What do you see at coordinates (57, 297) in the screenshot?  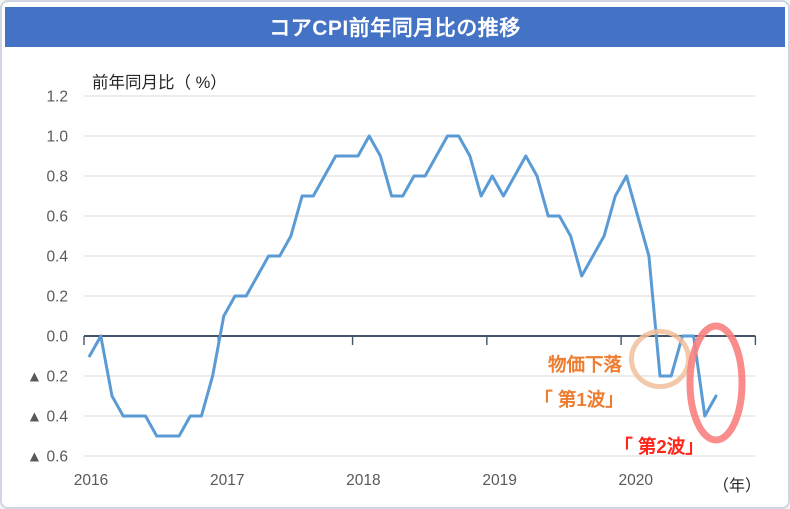 I see `y-tick-label: 0.2` at bounding box center [57, 297].